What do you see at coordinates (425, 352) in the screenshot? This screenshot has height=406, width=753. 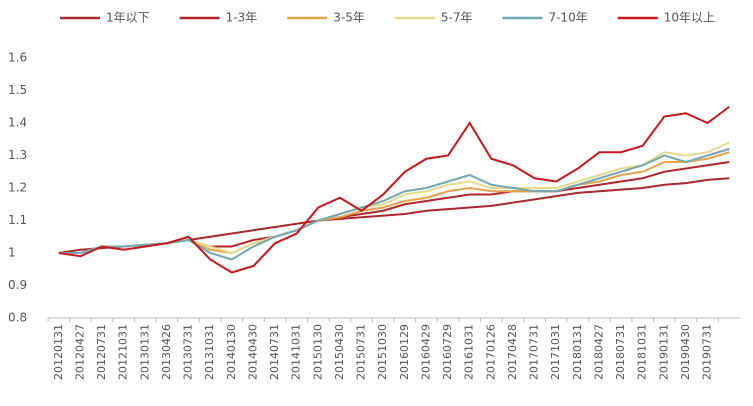 I see `x-tick-label: 20160429` at bounding box center [425, 352].